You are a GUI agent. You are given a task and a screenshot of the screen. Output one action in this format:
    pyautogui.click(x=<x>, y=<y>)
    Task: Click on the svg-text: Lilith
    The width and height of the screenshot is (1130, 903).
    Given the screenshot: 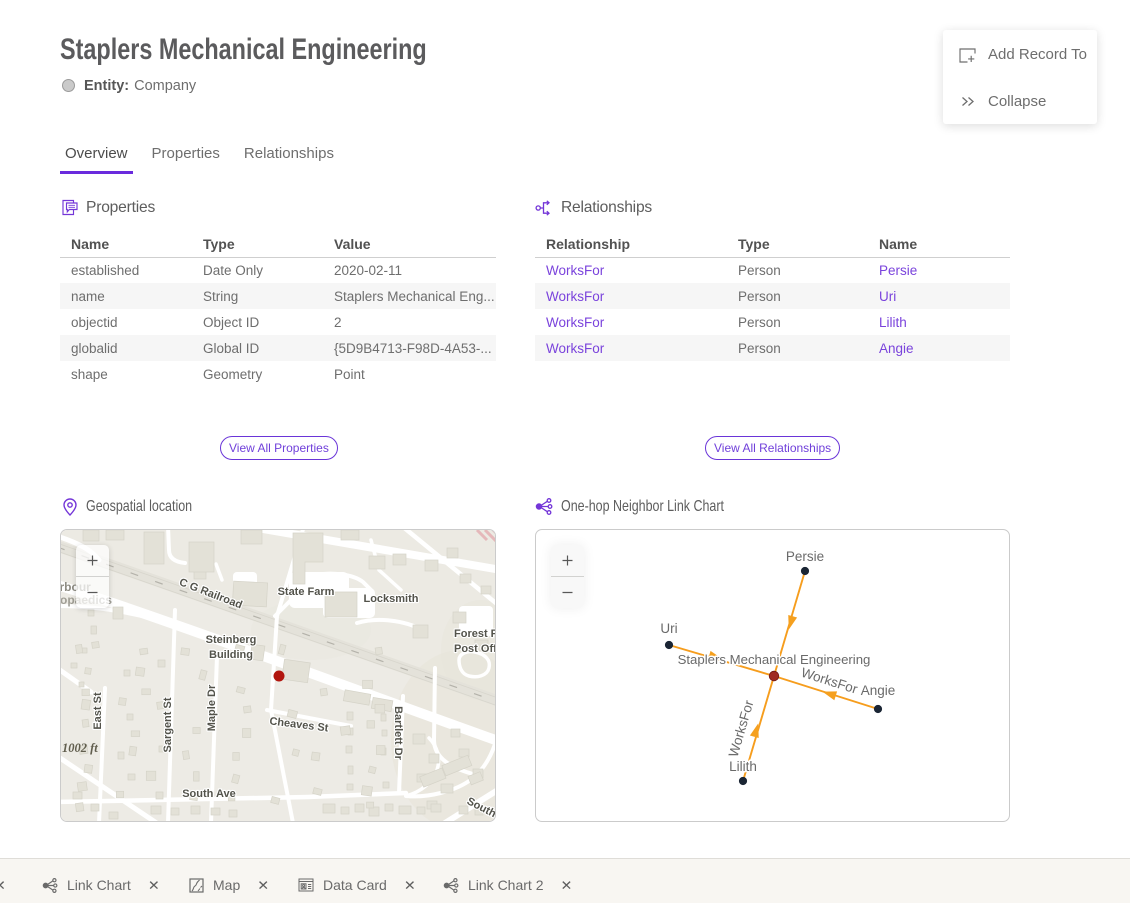 What is the action you would take?
    pyautogui.click(x=743, y=766)
    